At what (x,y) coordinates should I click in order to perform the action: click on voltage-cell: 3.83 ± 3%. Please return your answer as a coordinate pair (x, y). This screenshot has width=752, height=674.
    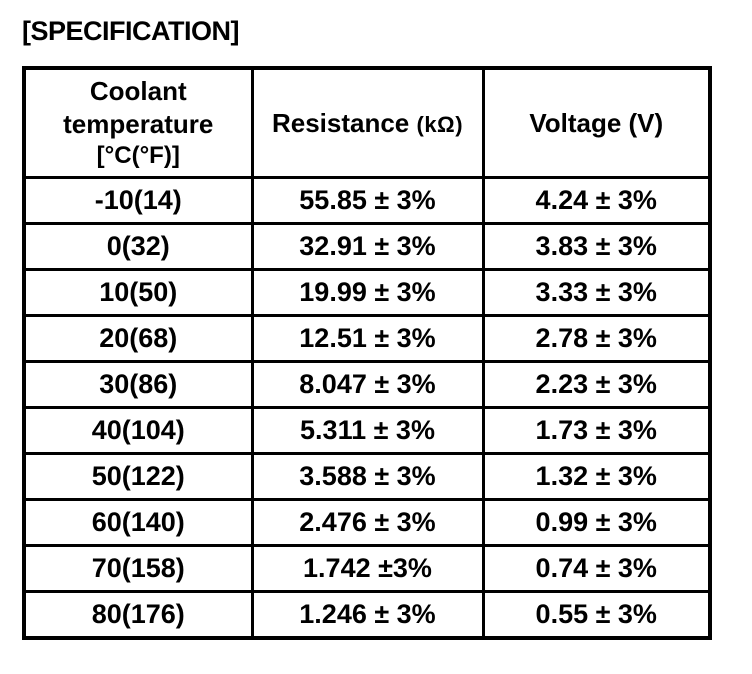
    Looking at the image, I should click on (596, 247).